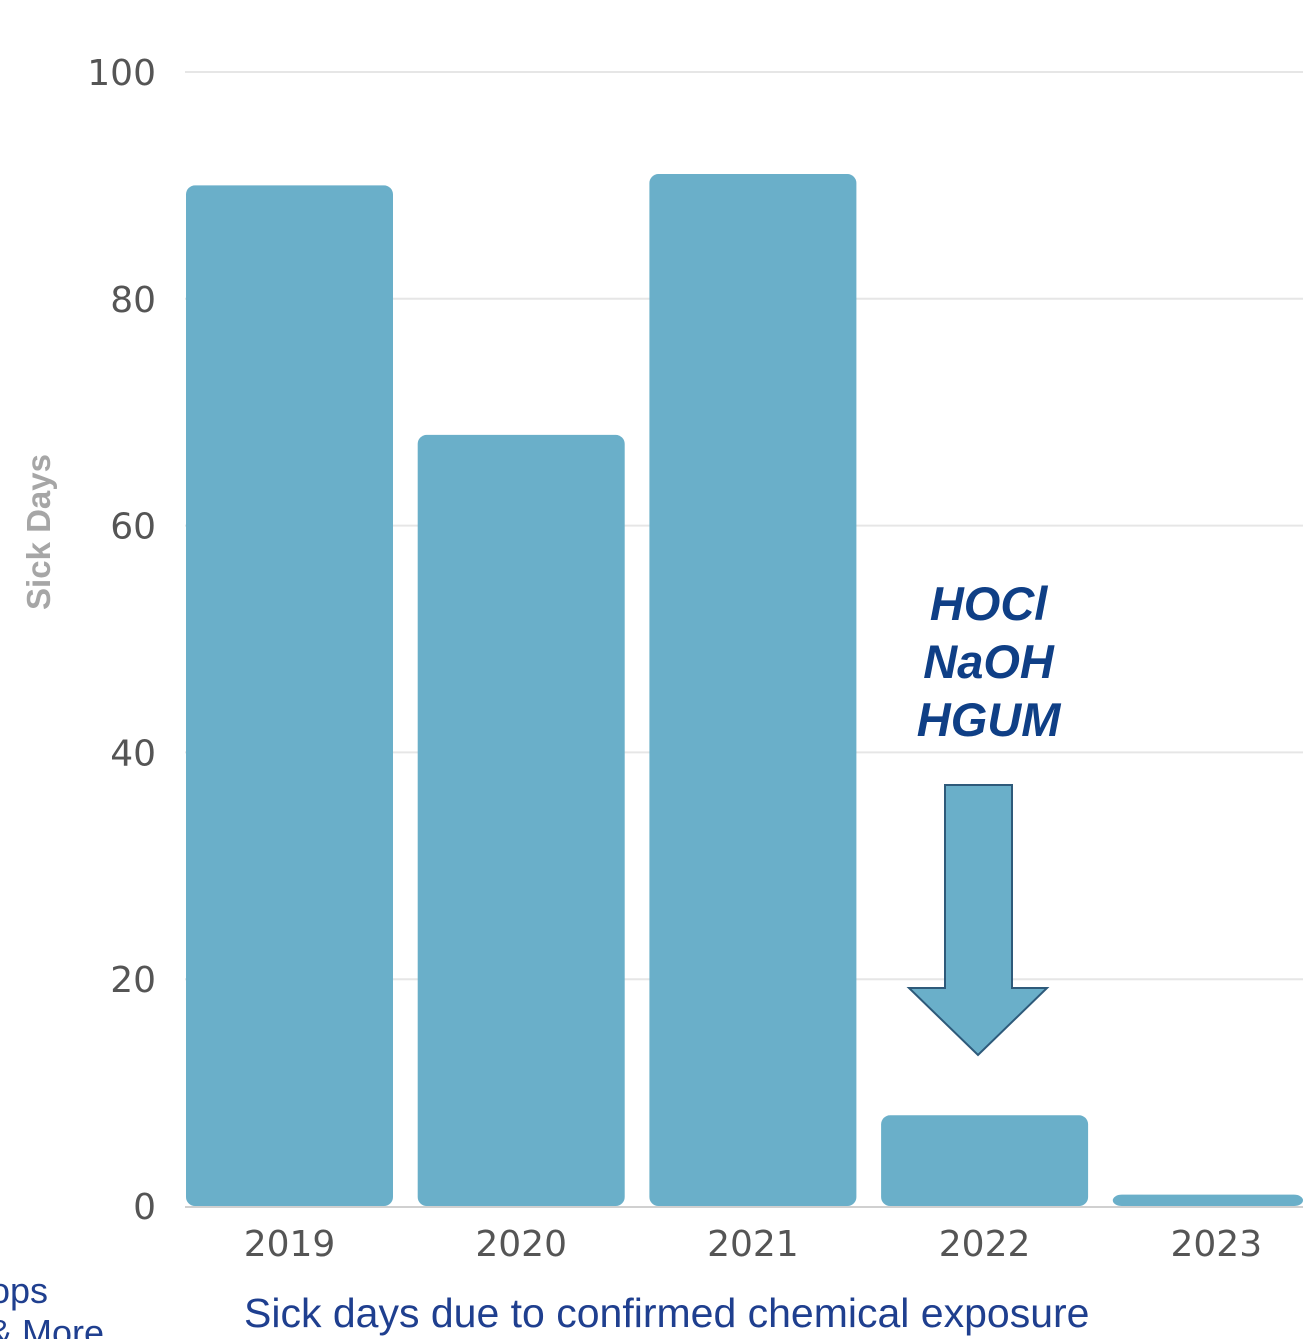  I want to click on y-axis-label: Sick Days, so click(38, 532).